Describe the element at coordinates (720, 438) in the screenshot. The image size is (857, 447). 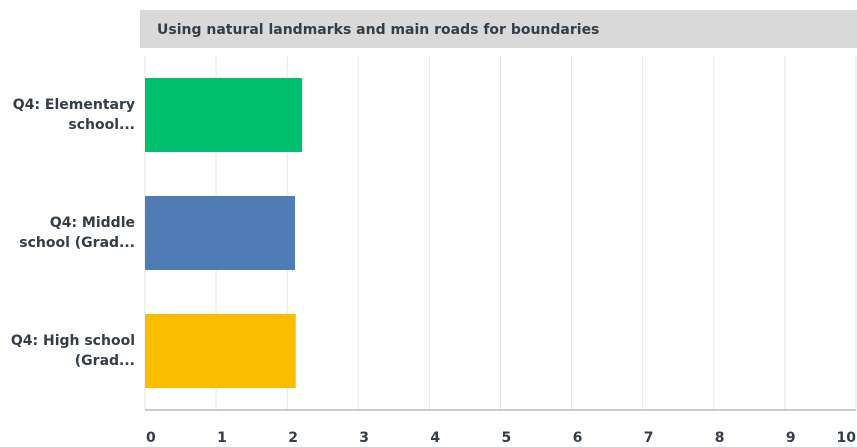
I see `x-tick-label: 8` at that location.